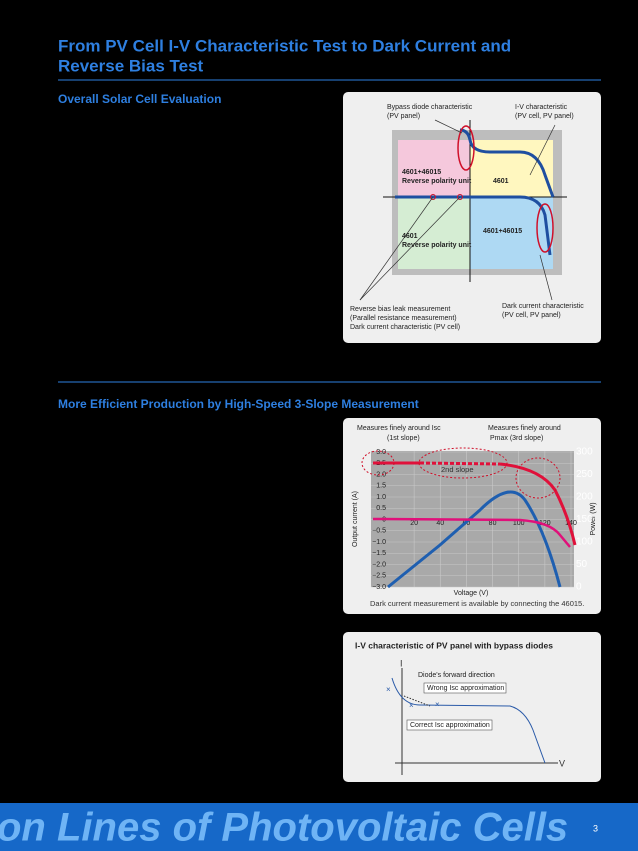 Image resolution: width=638 pixels, height=851 pixels. What do you see at coordinates (579, 587) in the screenshot?
I see `y2-tick-label: 0` at bounding box center [579, 587].